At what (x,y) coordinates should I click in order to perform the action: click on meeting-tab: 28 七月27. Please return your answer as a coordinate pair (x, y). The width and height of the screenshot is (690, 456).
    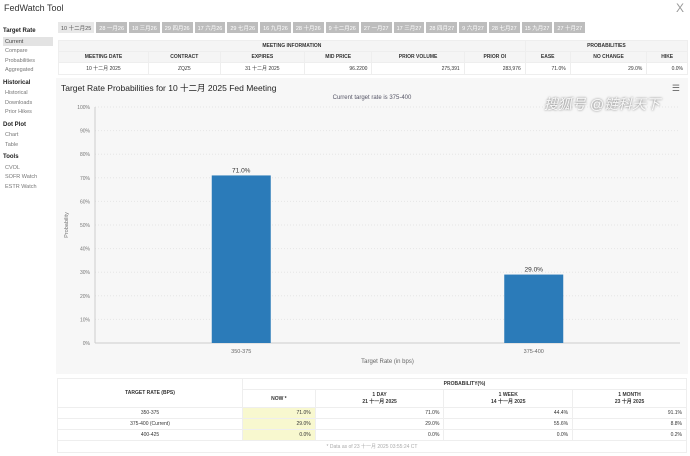
    Looking at the image, I should click on (504, 27).